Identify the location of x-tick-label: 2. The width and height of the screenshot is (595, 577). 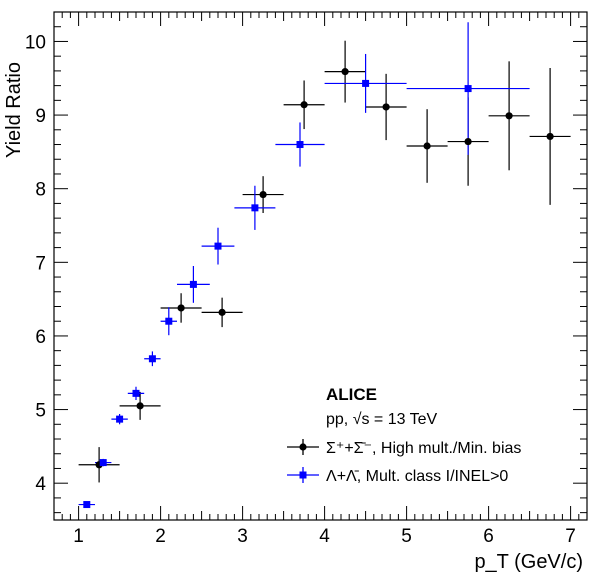
(160, 536).